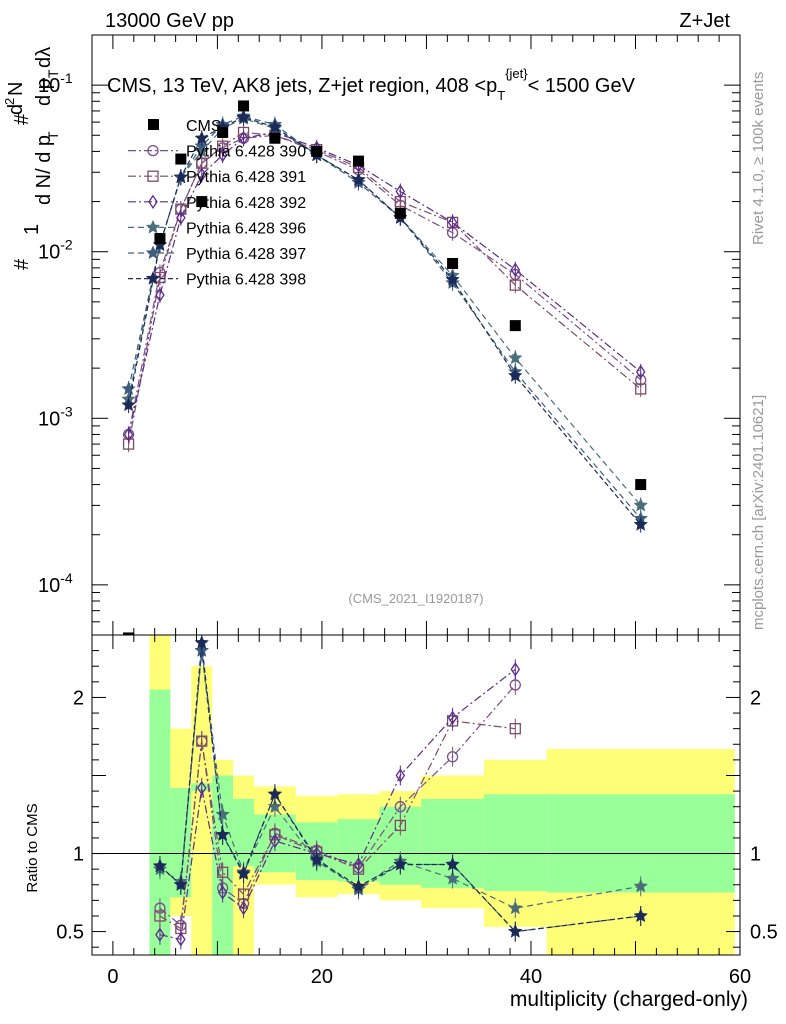 This screenshot has height=1024, width=786. What do you see at coordinates (66, 78) in the screenshot?
I see `y-tick-label-exp: -1` at bounding box center [66, 78].